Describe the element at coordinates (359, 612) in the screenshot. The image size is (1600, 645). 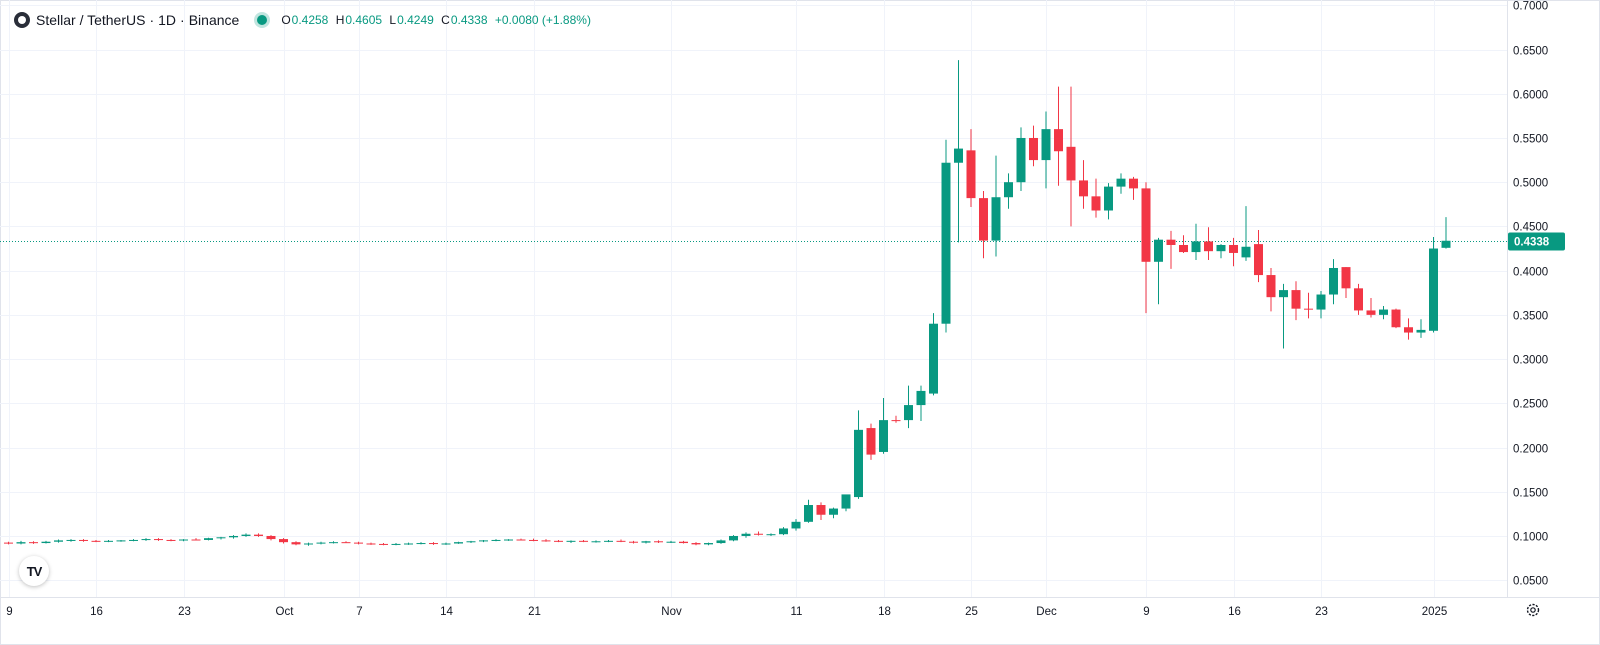
I see `time-tick-label: 7` at that location.